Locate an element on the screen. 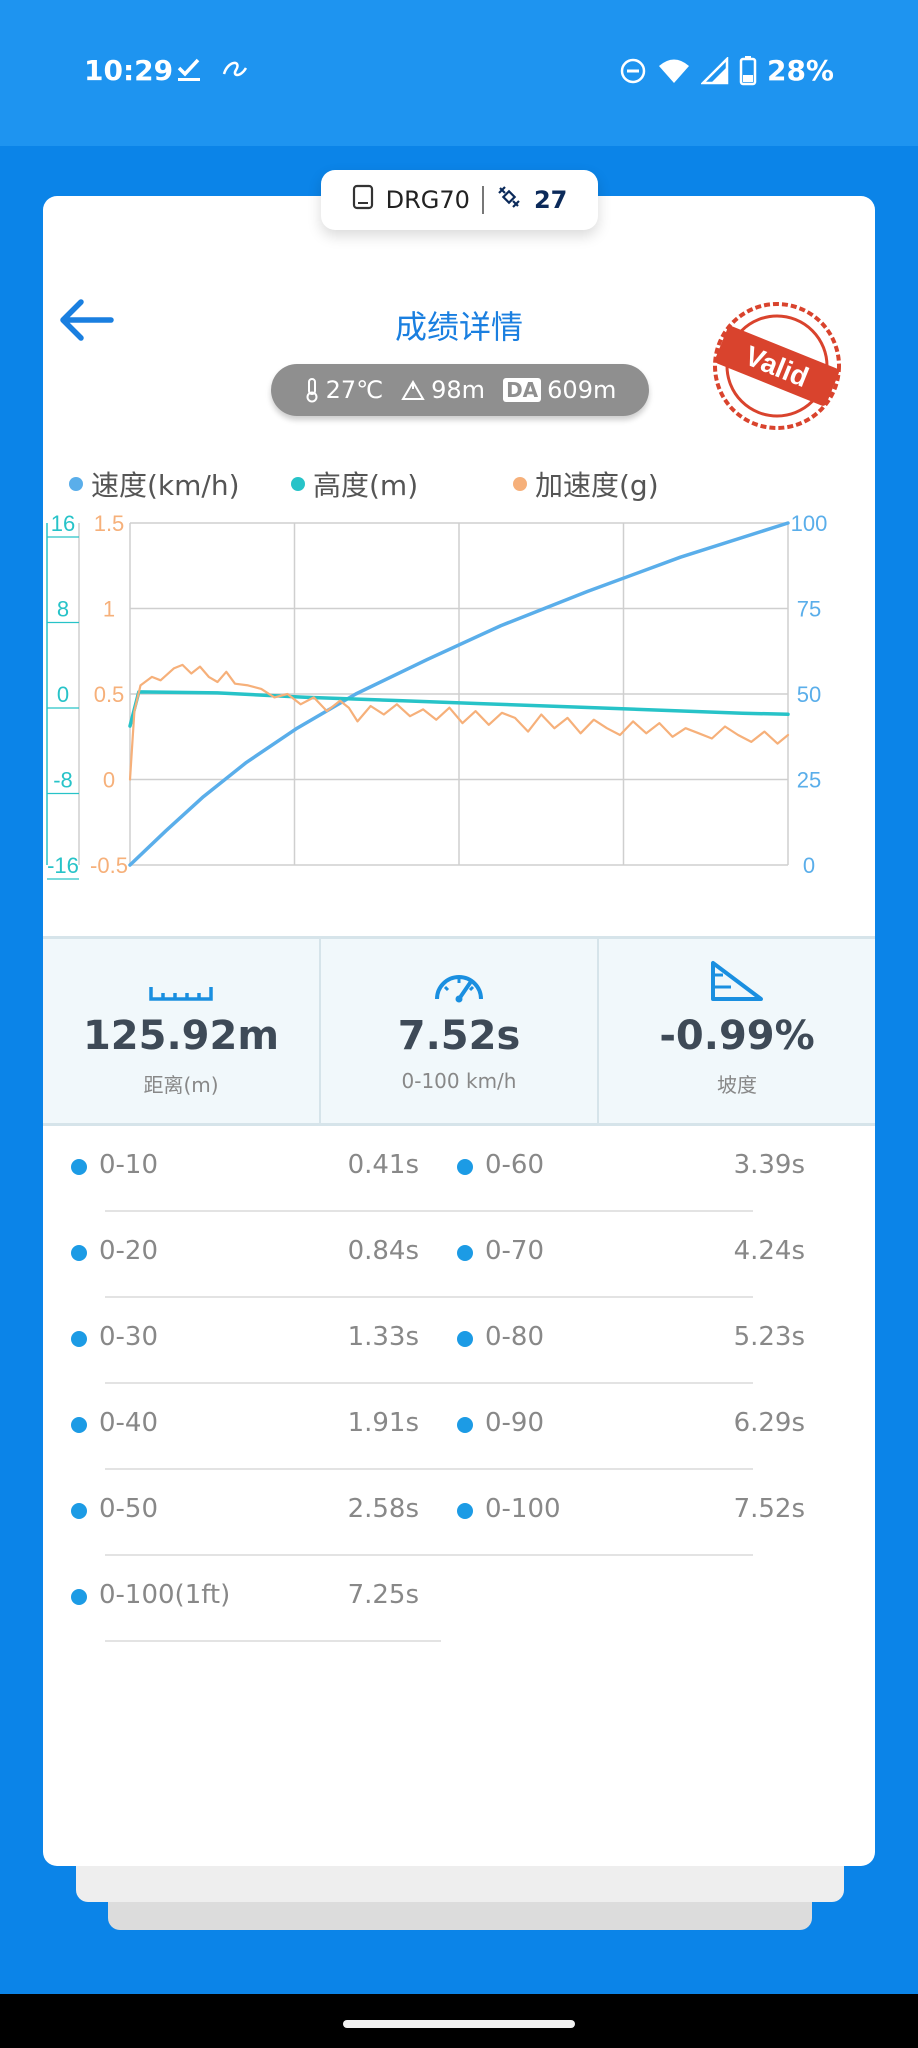 The image size is (918, 2048). stats-panel: 125.92m 距离(m) 7.52s 0-100 km/h -0.99% 坡度 is located at coordinates (459, 1031).